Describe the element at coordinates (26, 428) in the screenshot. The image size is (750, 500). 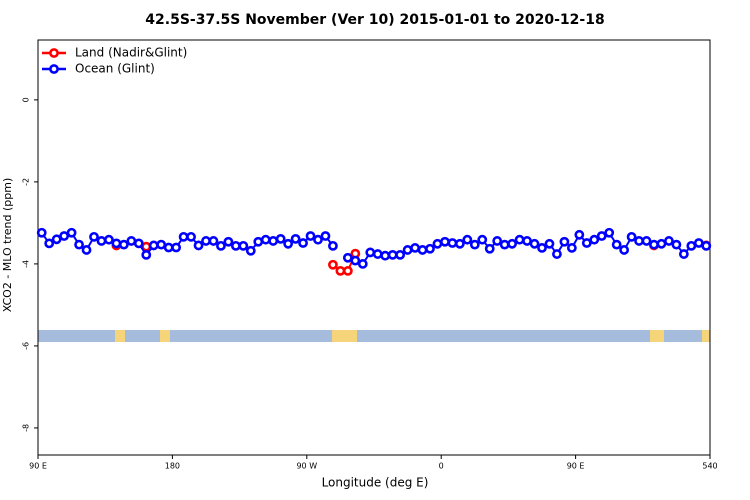
I see `y-tick-label: -8` at that location.